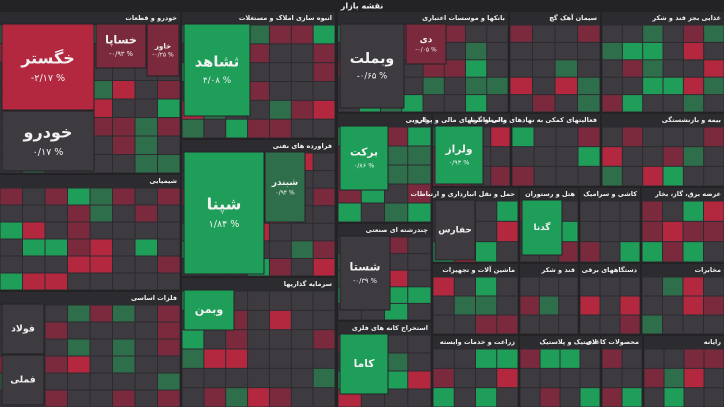  What do you see at coordinates (462, 194) in the screenshot?
I see `sector-label: حمل و نقل انبارداری و ارتباطات` at bounding box center [462, 194].